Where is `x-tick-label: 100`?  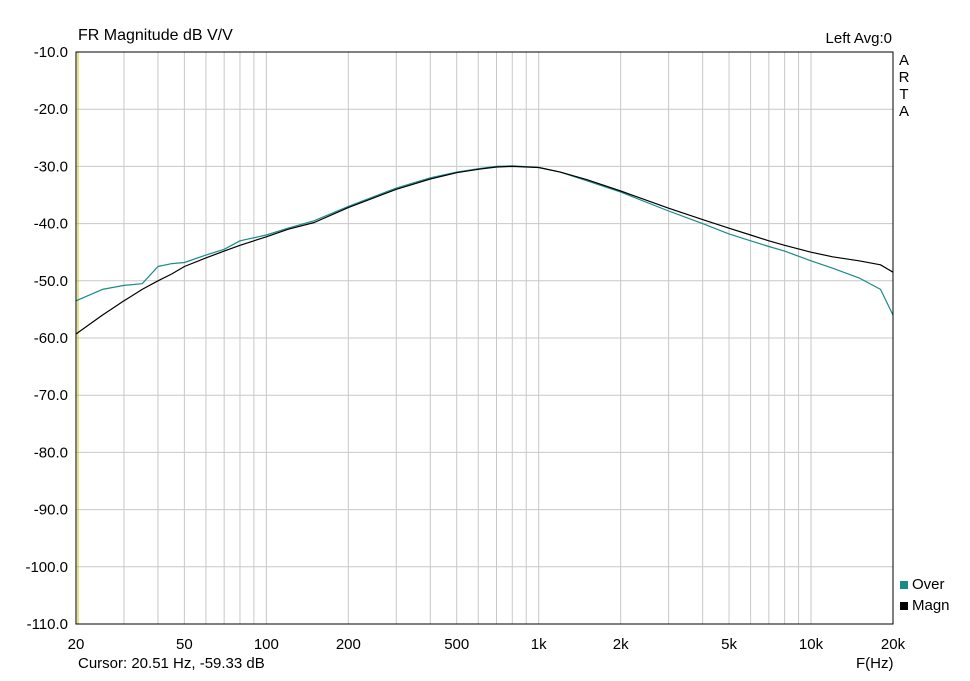 x-tick-label: 100 is located at coordinates (266, 644).